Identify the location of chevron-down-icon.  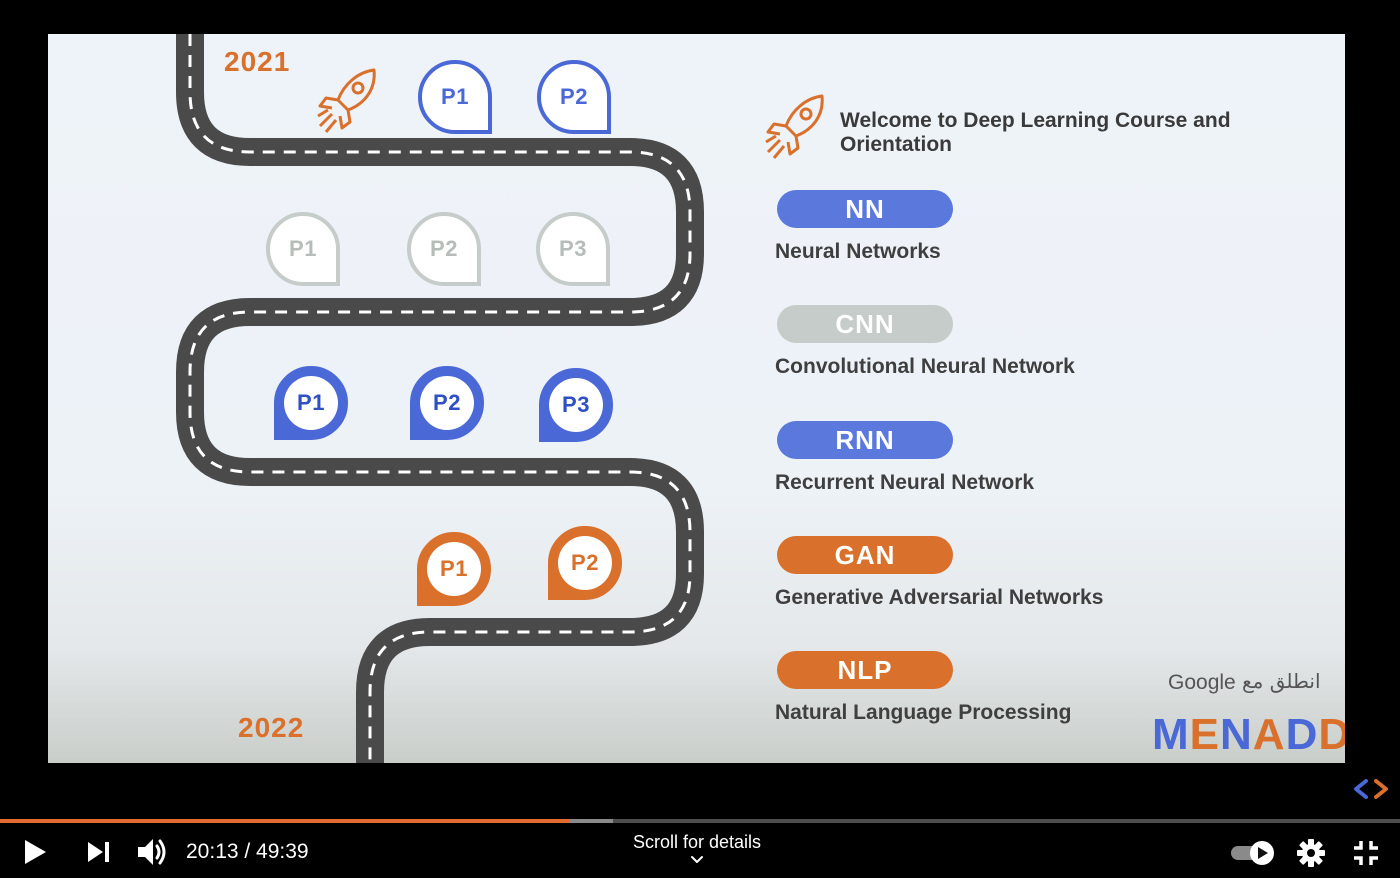
(697, 859).